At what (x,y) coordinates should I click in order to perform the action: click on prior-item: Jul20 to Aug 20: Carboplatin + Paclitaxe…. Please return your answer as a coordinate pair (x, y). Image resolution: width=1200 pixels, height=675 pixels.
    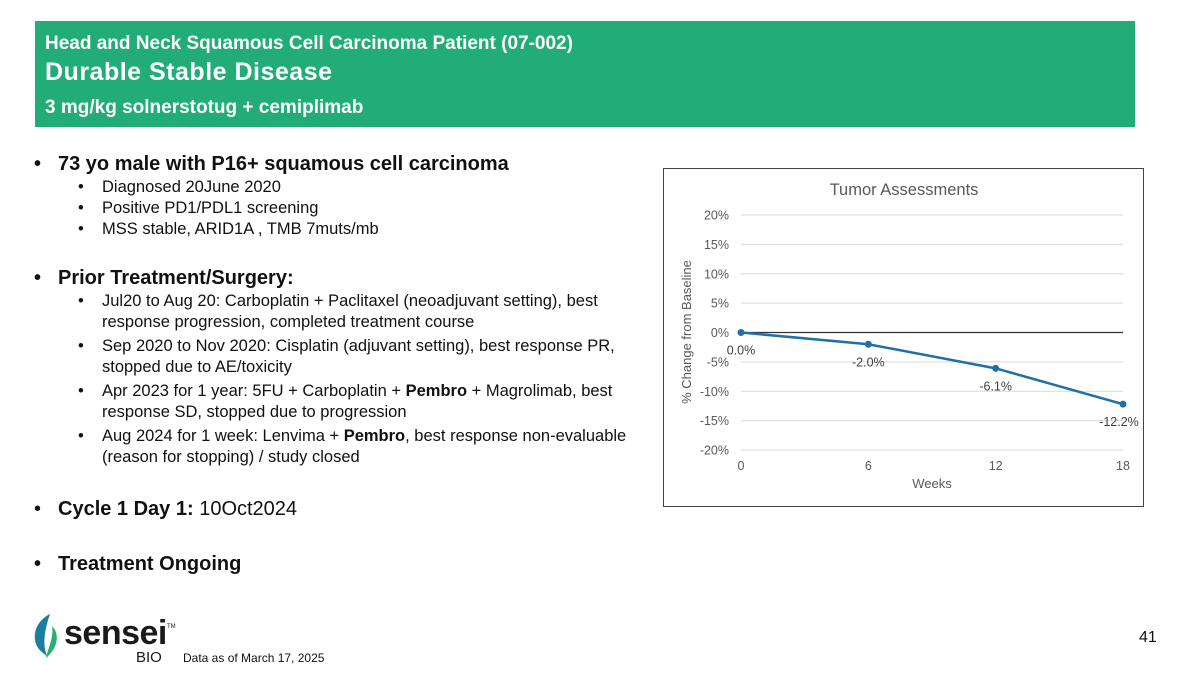
    Looking at the image, I should click on (334, 312).